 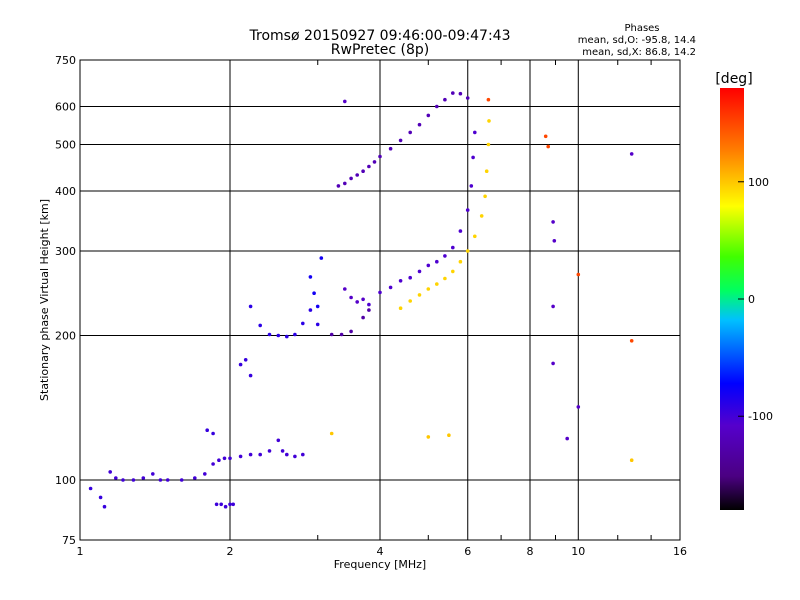 I want to click on y-tick-label: 400, so click(x=65, y=191).